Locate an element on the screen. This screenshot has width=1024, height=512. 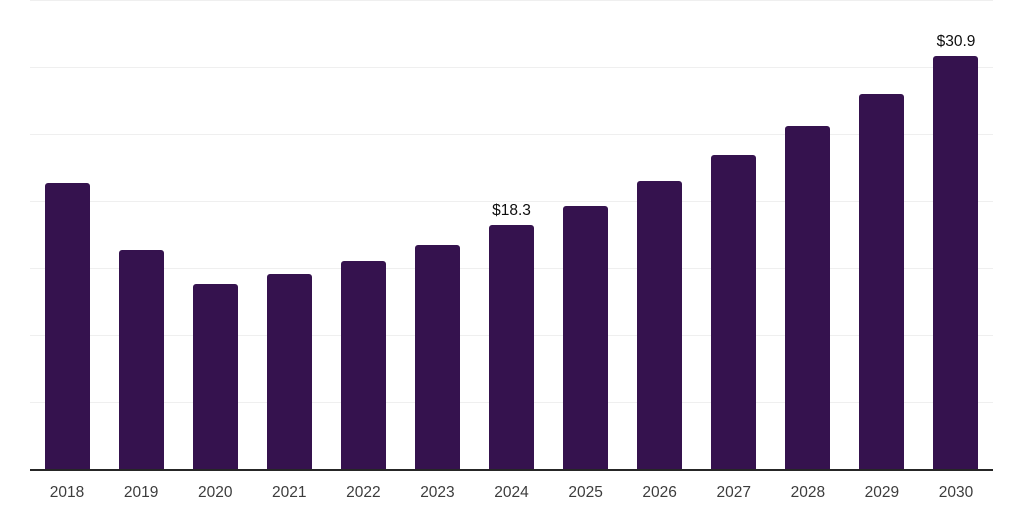
bar-slot-2025 is located at coordinates (586, 235).